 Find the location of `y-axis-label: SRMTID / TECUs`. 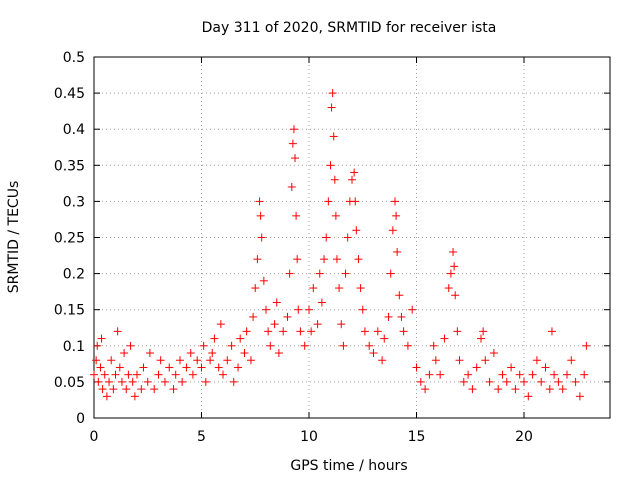

y-axis-label: SRMTID / TECUs is located at coordinates (14, 237).